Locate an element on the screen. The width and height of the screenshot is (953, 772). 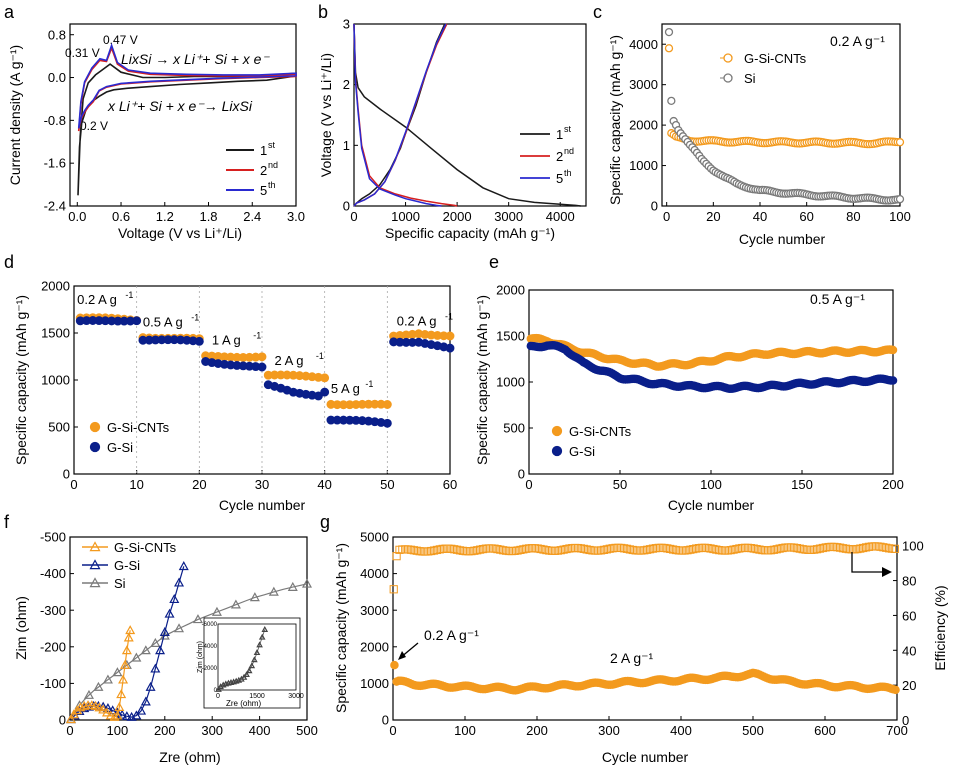
panel-f-xtick-label: 500 is located at coordinates (307, 730).